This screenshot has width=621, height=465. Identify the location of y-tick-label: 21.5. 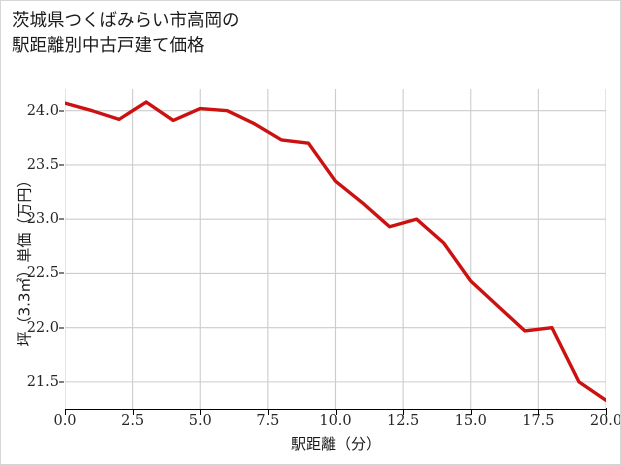
(42, 381).